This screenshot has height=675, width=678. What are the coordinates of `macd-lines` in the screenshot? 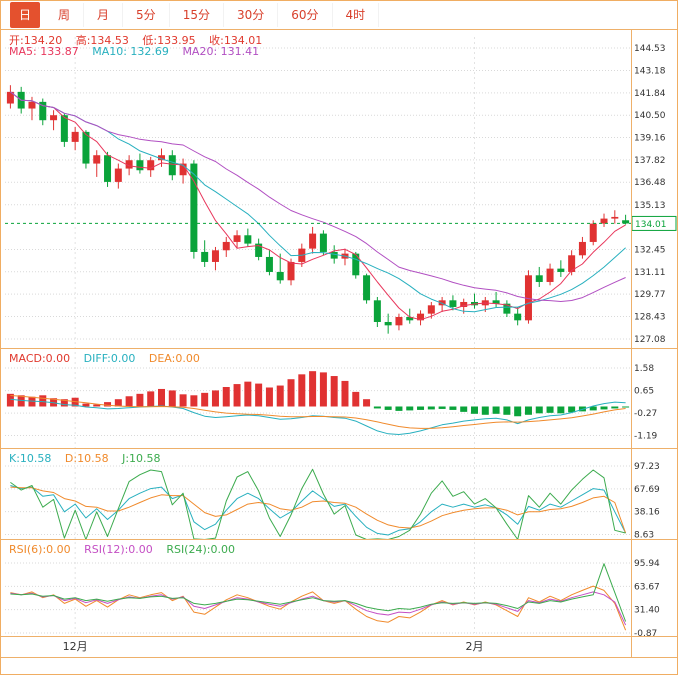 It's located at (318, 415).